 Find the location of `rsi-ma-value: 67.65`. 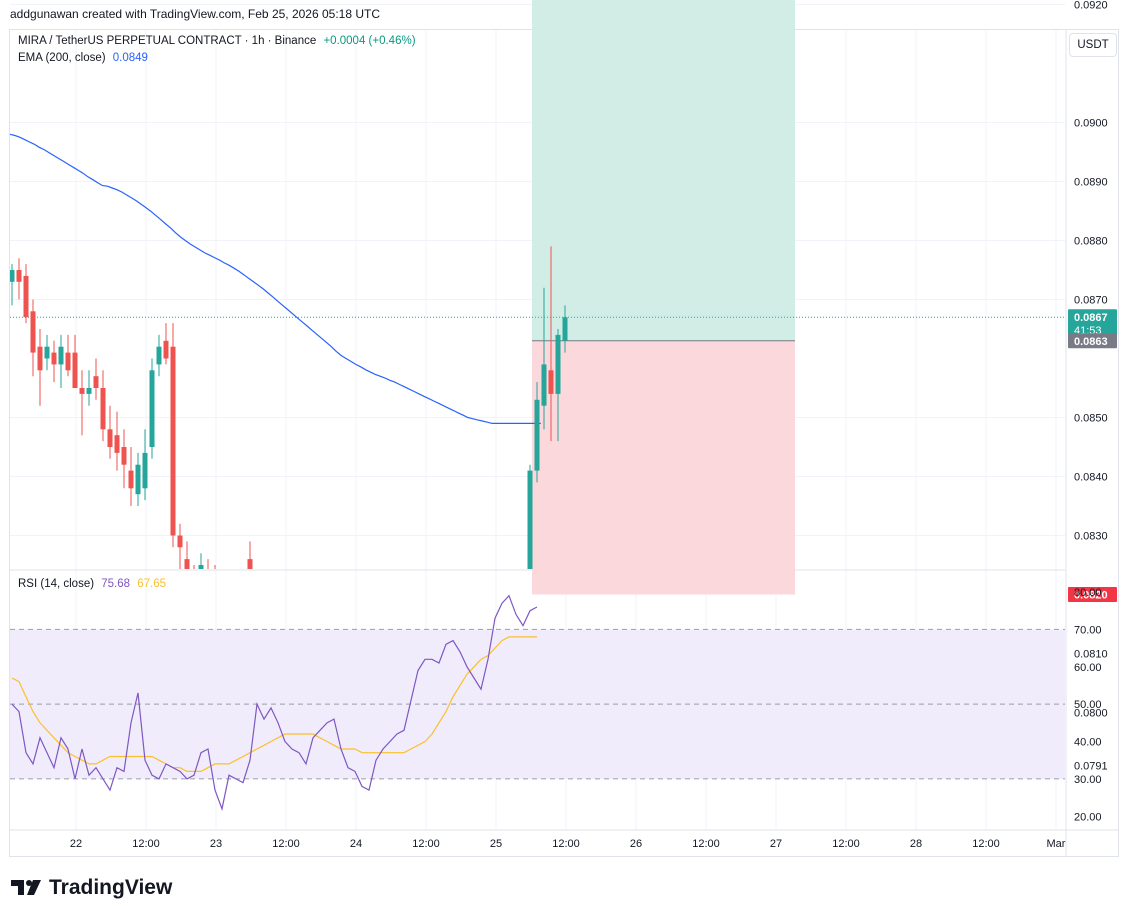

rsi-ma-value: 67.65 is located at coordinates (152, 584).